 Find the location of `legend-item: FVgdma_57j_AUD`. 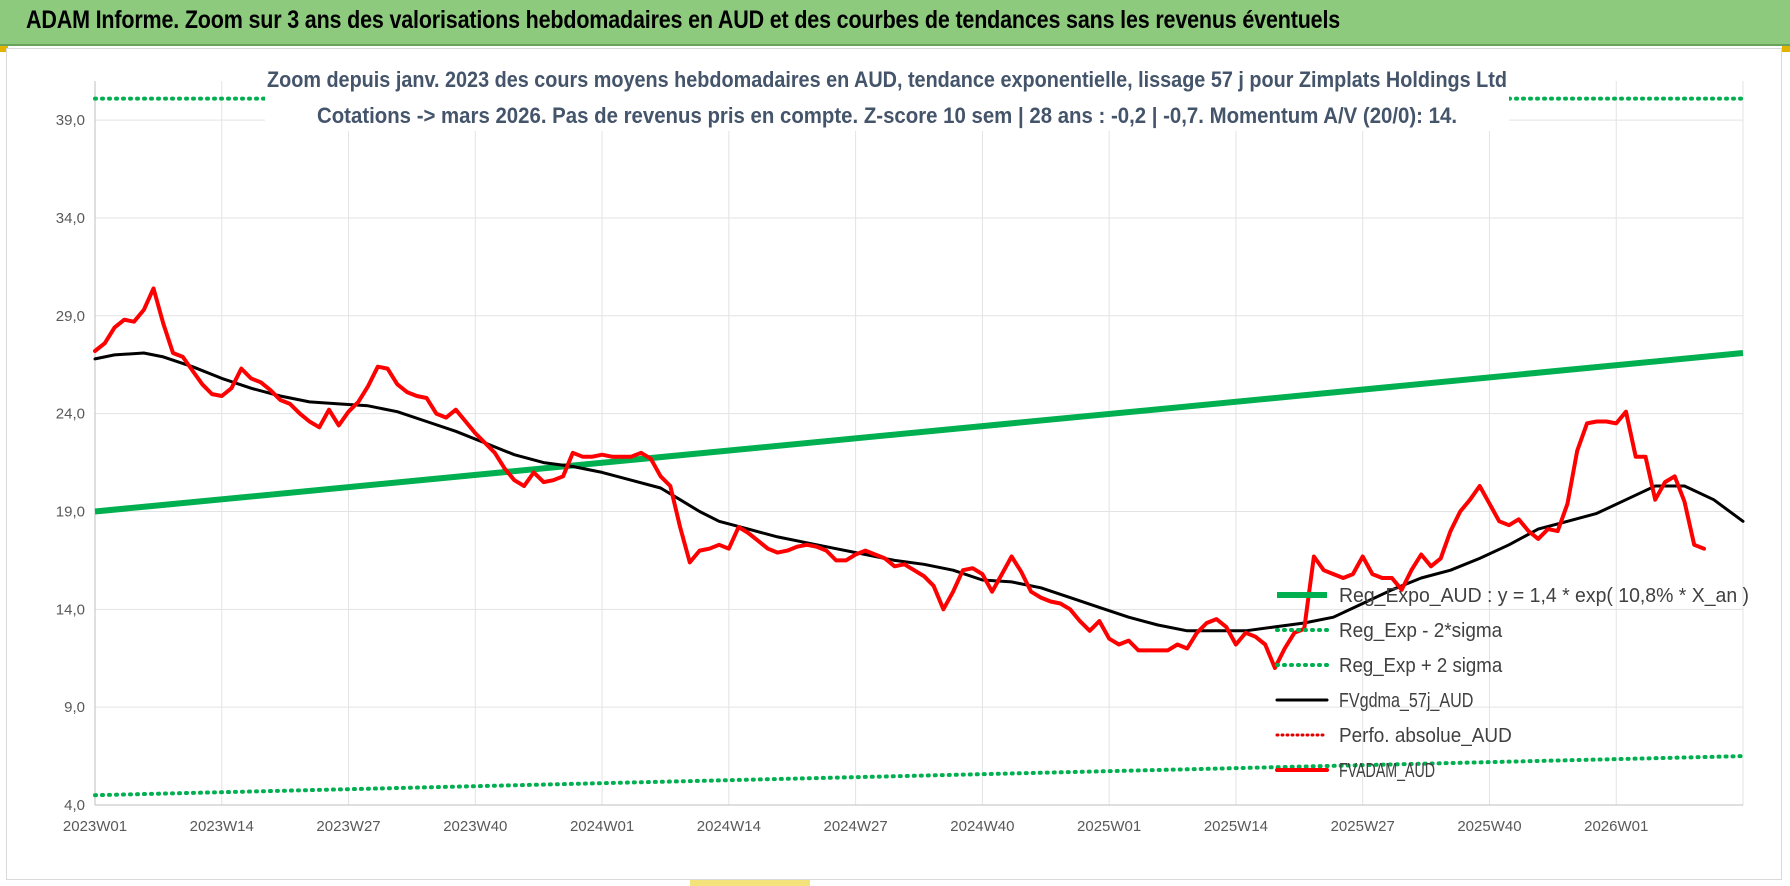

legend-item: FVgdma_57j_AUD is located at coordinates (1374, 701).